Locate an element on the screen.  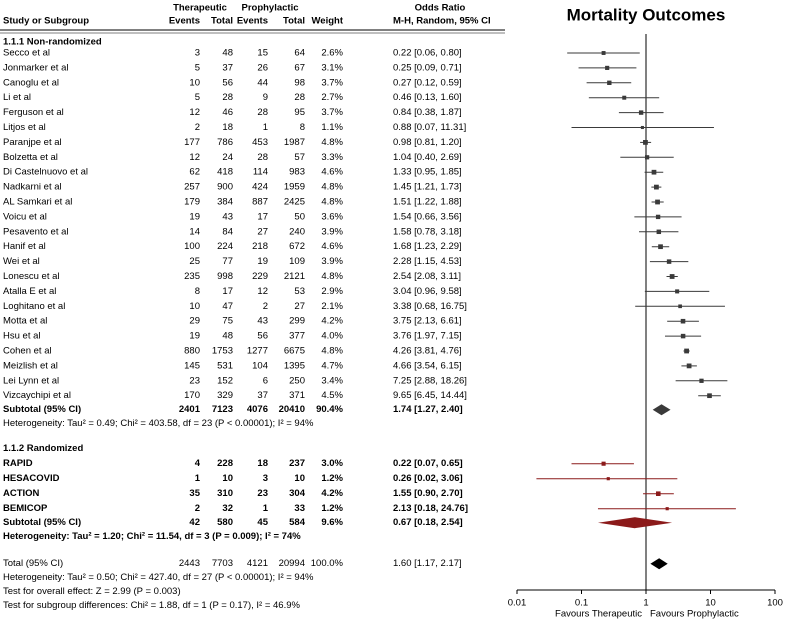
row-value: 887 is located at coordinates (260, 202).